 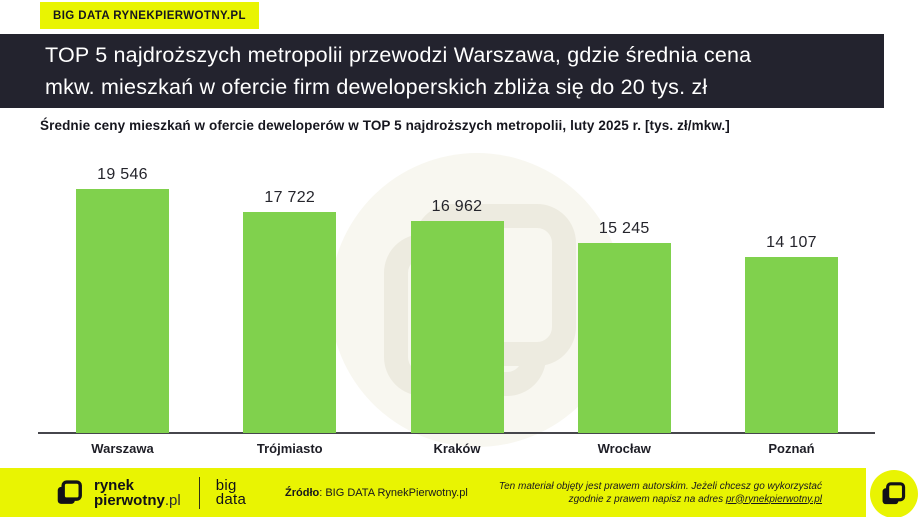 What do you see at coordinates (172, 500) in the screenshot?
I see `brand-word-pl: .pl` at bounding box center [172, 500].